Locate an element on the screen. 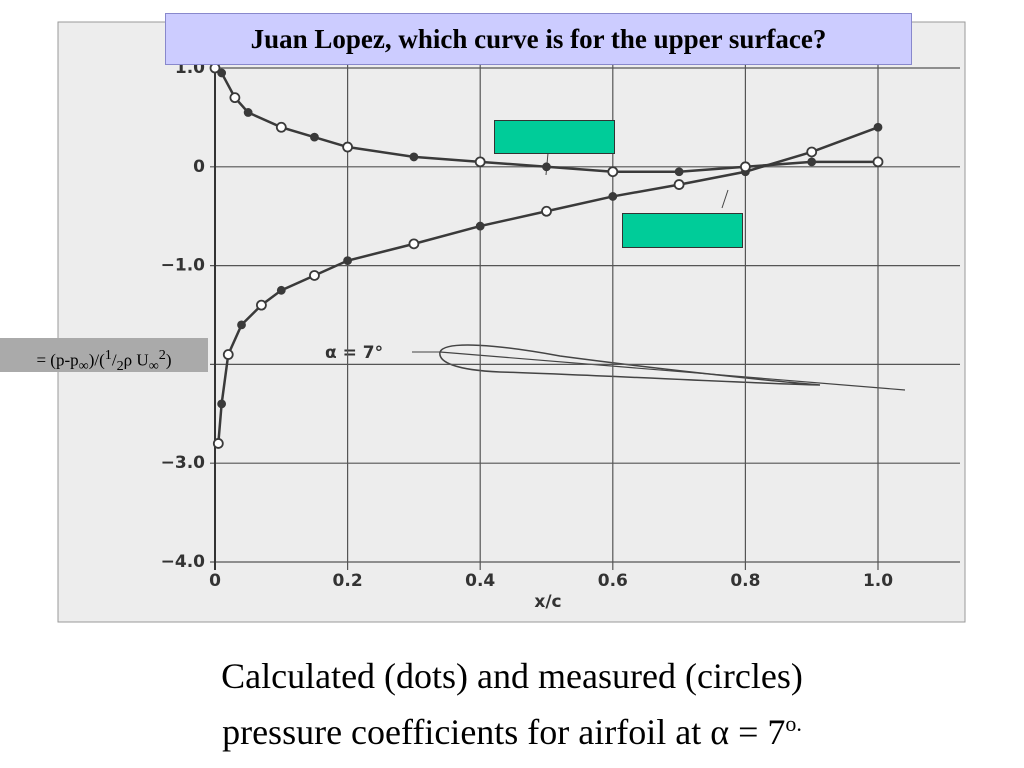  x-tick-label: 0.6 is located at coordinates (613, 581).